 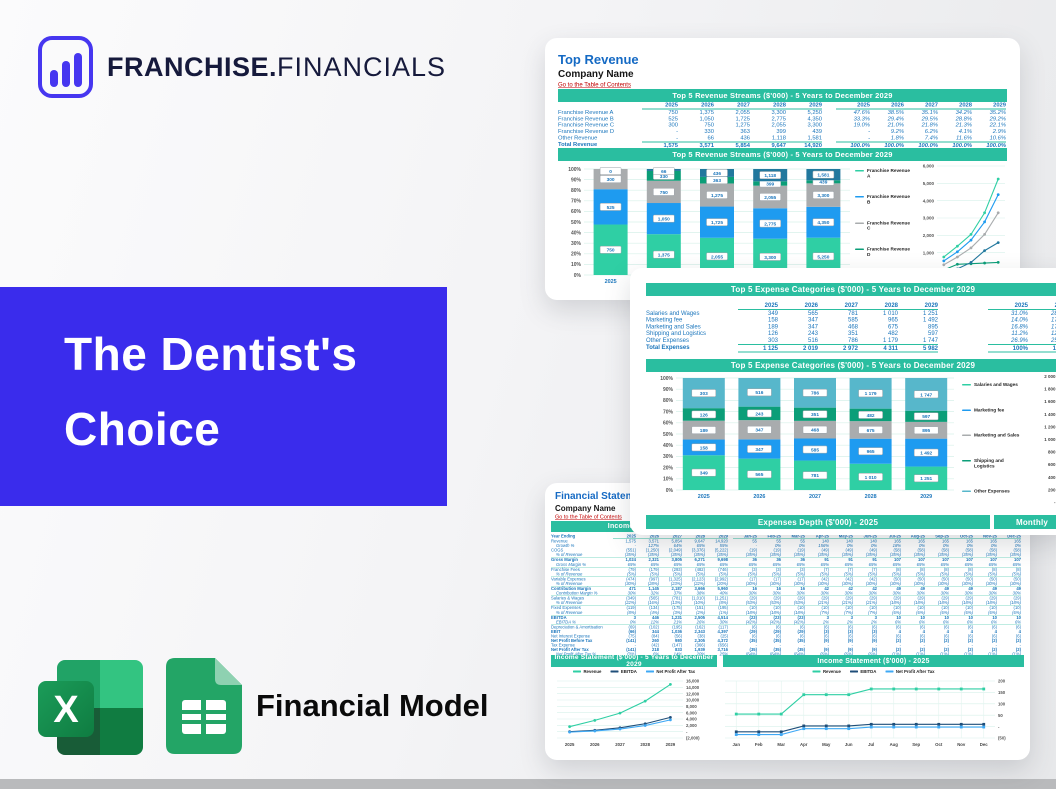 What do you see at coordinates (850, 560) in the screenshot?
I see `table-cell: 91` at bounding box center [850, 560].